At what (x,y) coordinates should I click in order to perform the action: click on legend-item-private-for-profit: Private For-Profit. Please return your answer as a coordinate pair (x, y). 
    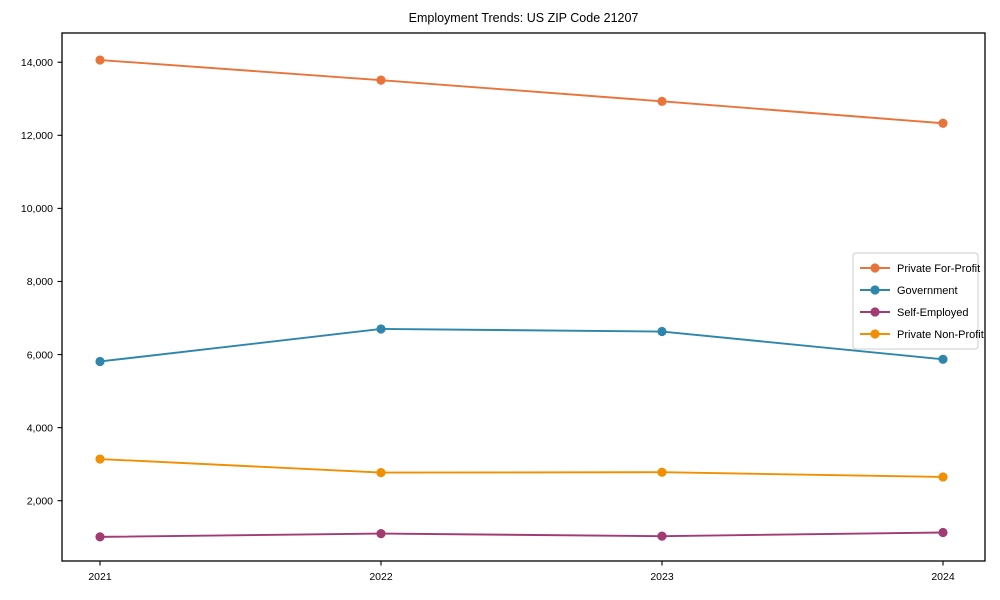
    Looking at the image, I should click on (920, 269).